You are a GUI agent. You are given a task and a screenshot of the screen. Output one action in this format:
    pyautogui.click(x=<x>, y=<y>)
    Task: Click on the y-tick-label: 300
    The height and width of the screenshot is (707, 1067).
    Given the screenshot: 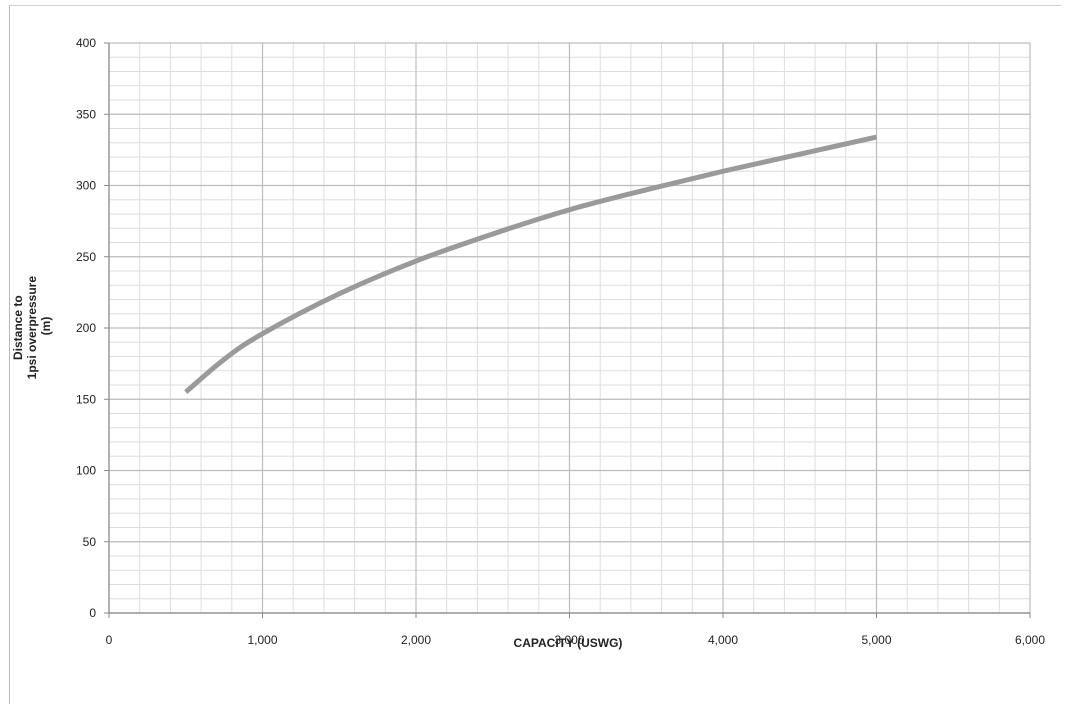 What is the action you would take?
    pyautogui.click(x=86, y=186)
    